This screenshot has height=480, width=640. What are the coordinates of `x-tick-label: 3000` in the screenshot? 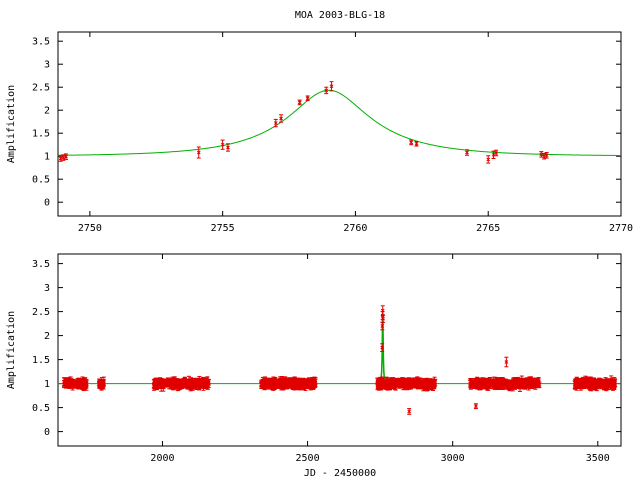 It's located at (453, 458).